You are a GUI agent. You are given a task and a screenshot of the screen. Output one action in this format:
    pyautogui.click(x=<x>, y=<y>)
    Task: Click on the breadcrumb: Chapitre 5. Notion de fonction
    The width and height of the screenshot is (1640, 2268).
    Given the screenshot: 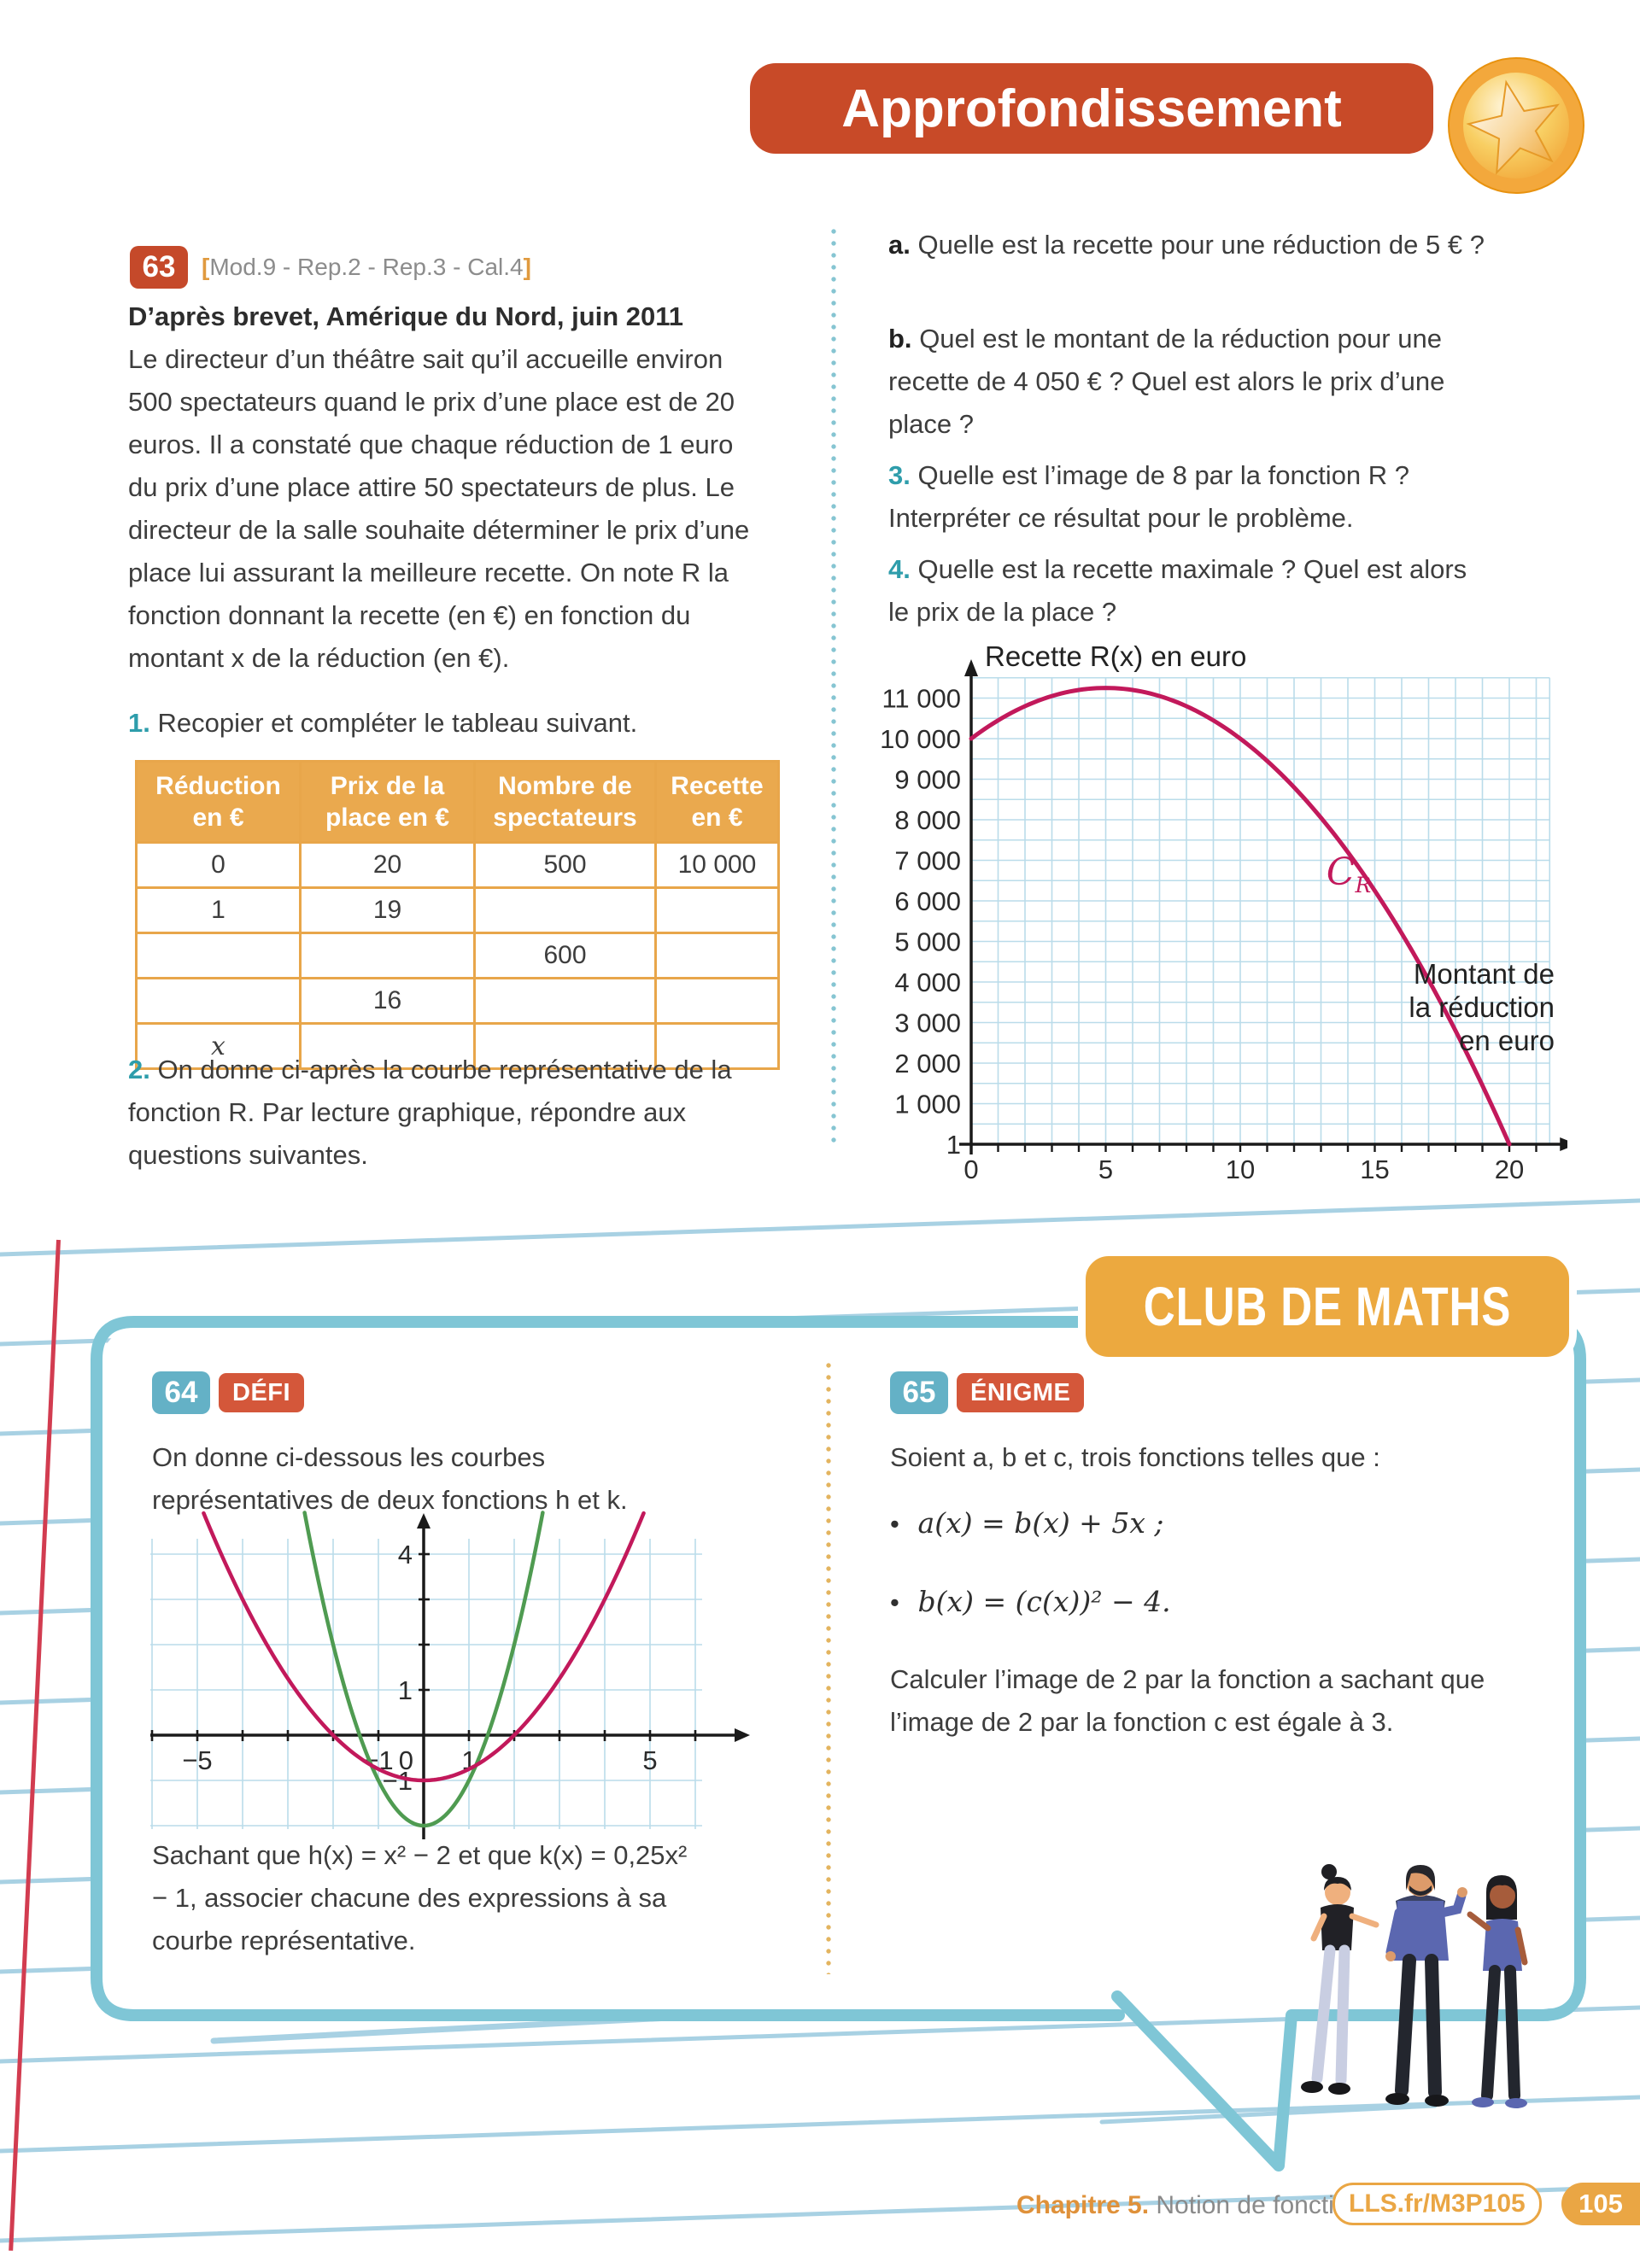 What is the action you would take?
    pyautogui.click(x=1189, y=2205)
    